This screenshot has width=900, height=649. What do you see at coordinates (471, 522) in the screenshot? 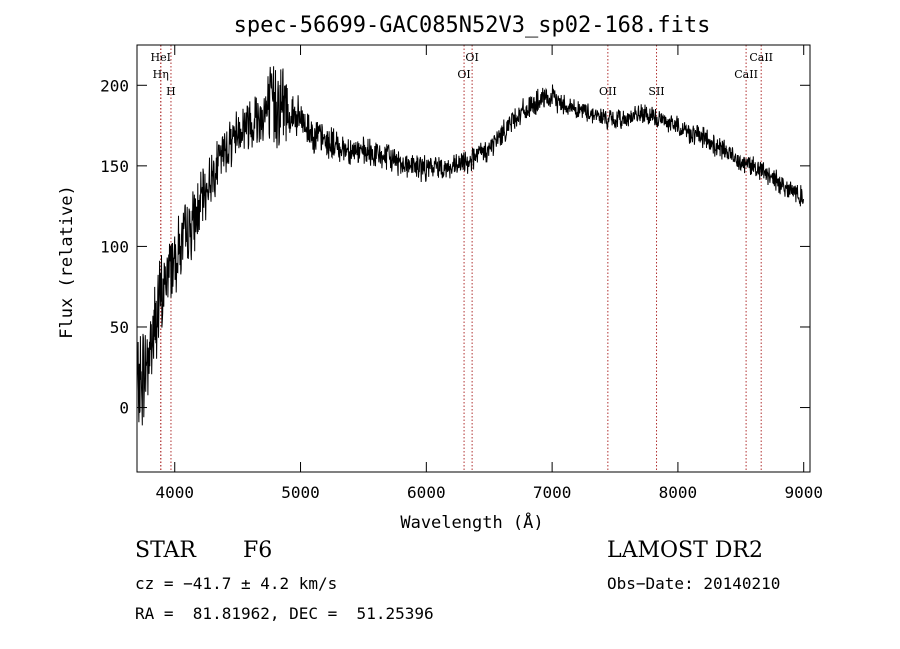
I see `x-axis-label: Wavelength (Å)` at bounding box center [471, 522].